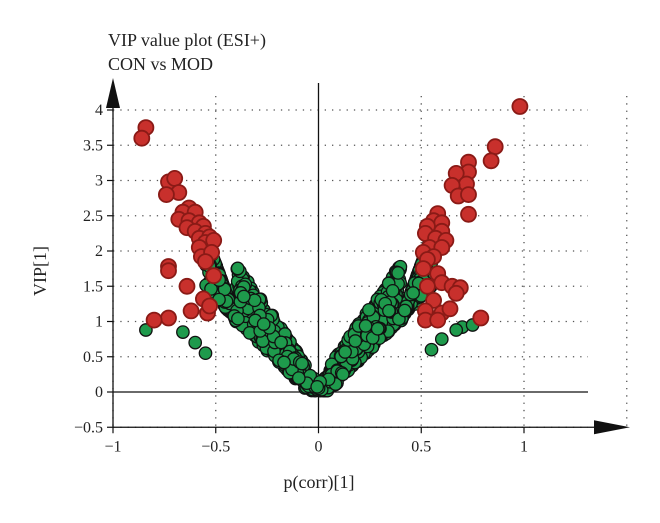  What do you see at coordinates (99, 251) in the screenshot?
I see `y-tick-label: 2` at bounding box center [99, 251].